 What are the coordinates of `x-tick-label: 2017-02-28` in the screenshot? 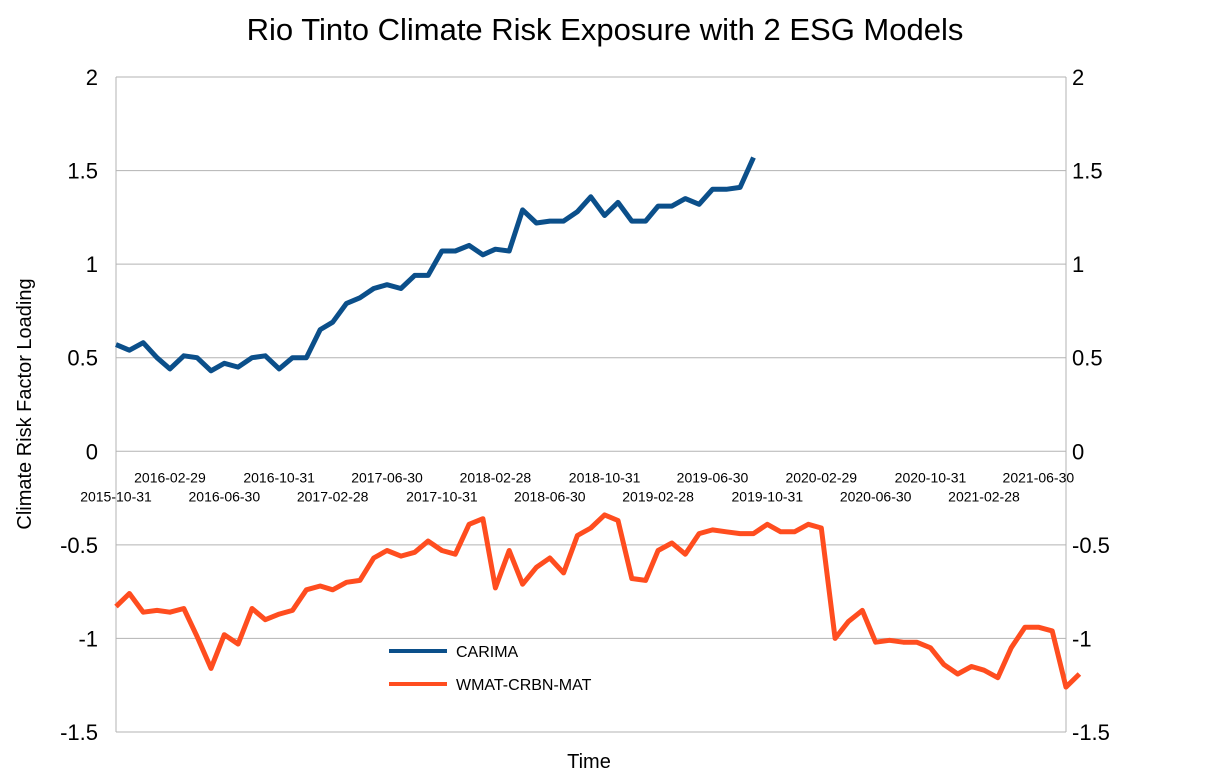 It's located at (333, 496).